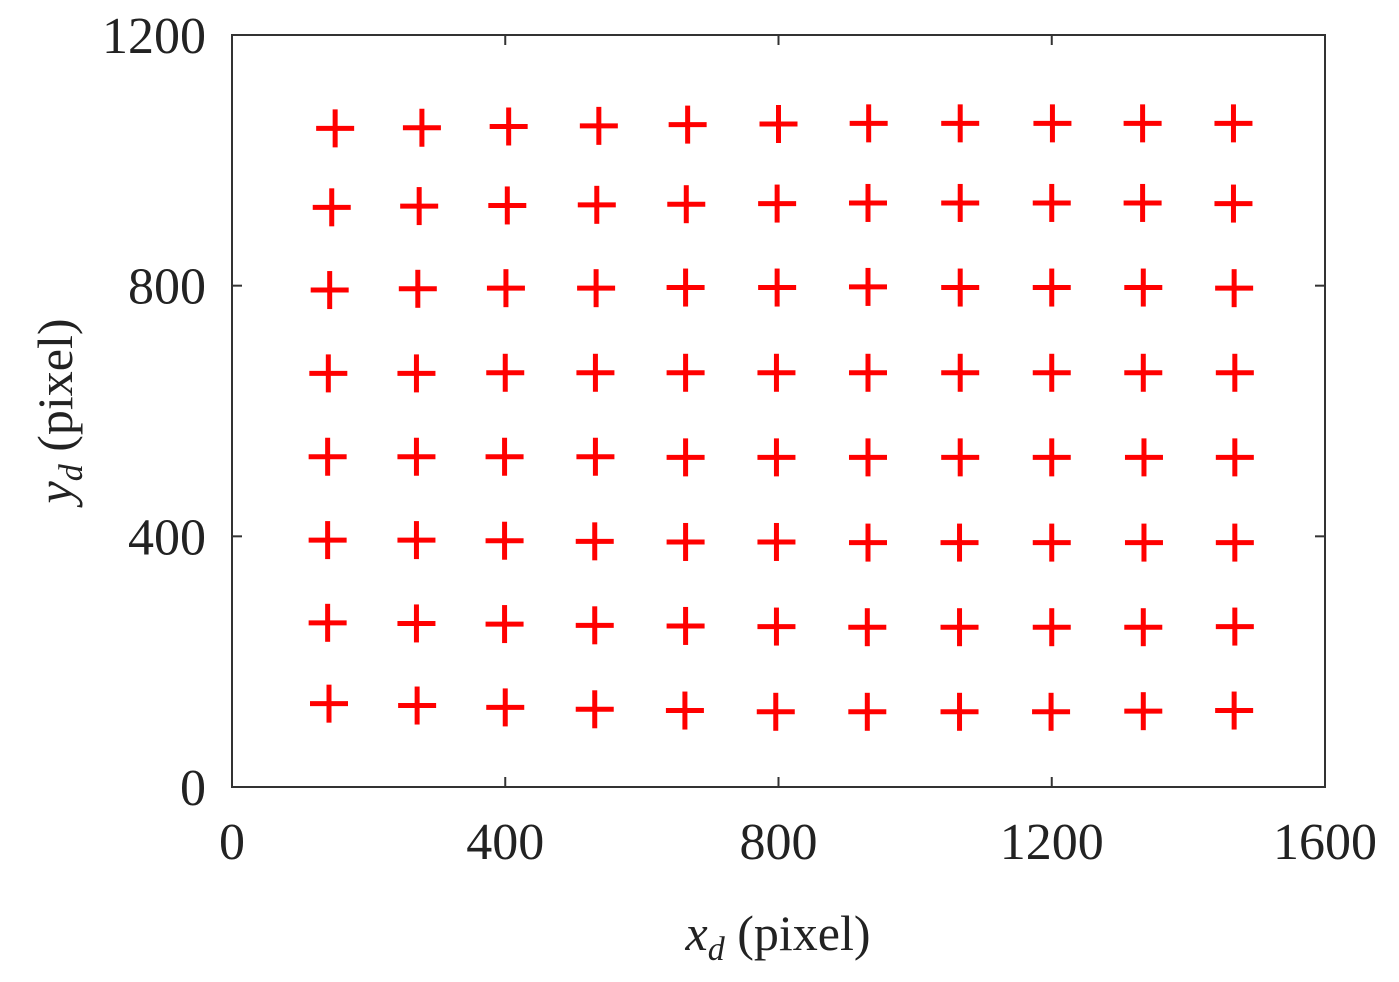  Describe the element at coordinates (1143, 711) in the screenshot. I see `data-point-r7-c9` at that location.